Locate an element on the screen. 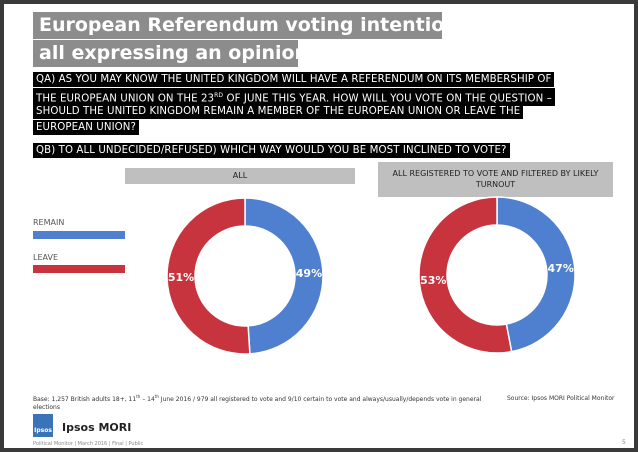  superscript: RD is located at coordinates (219, 95).